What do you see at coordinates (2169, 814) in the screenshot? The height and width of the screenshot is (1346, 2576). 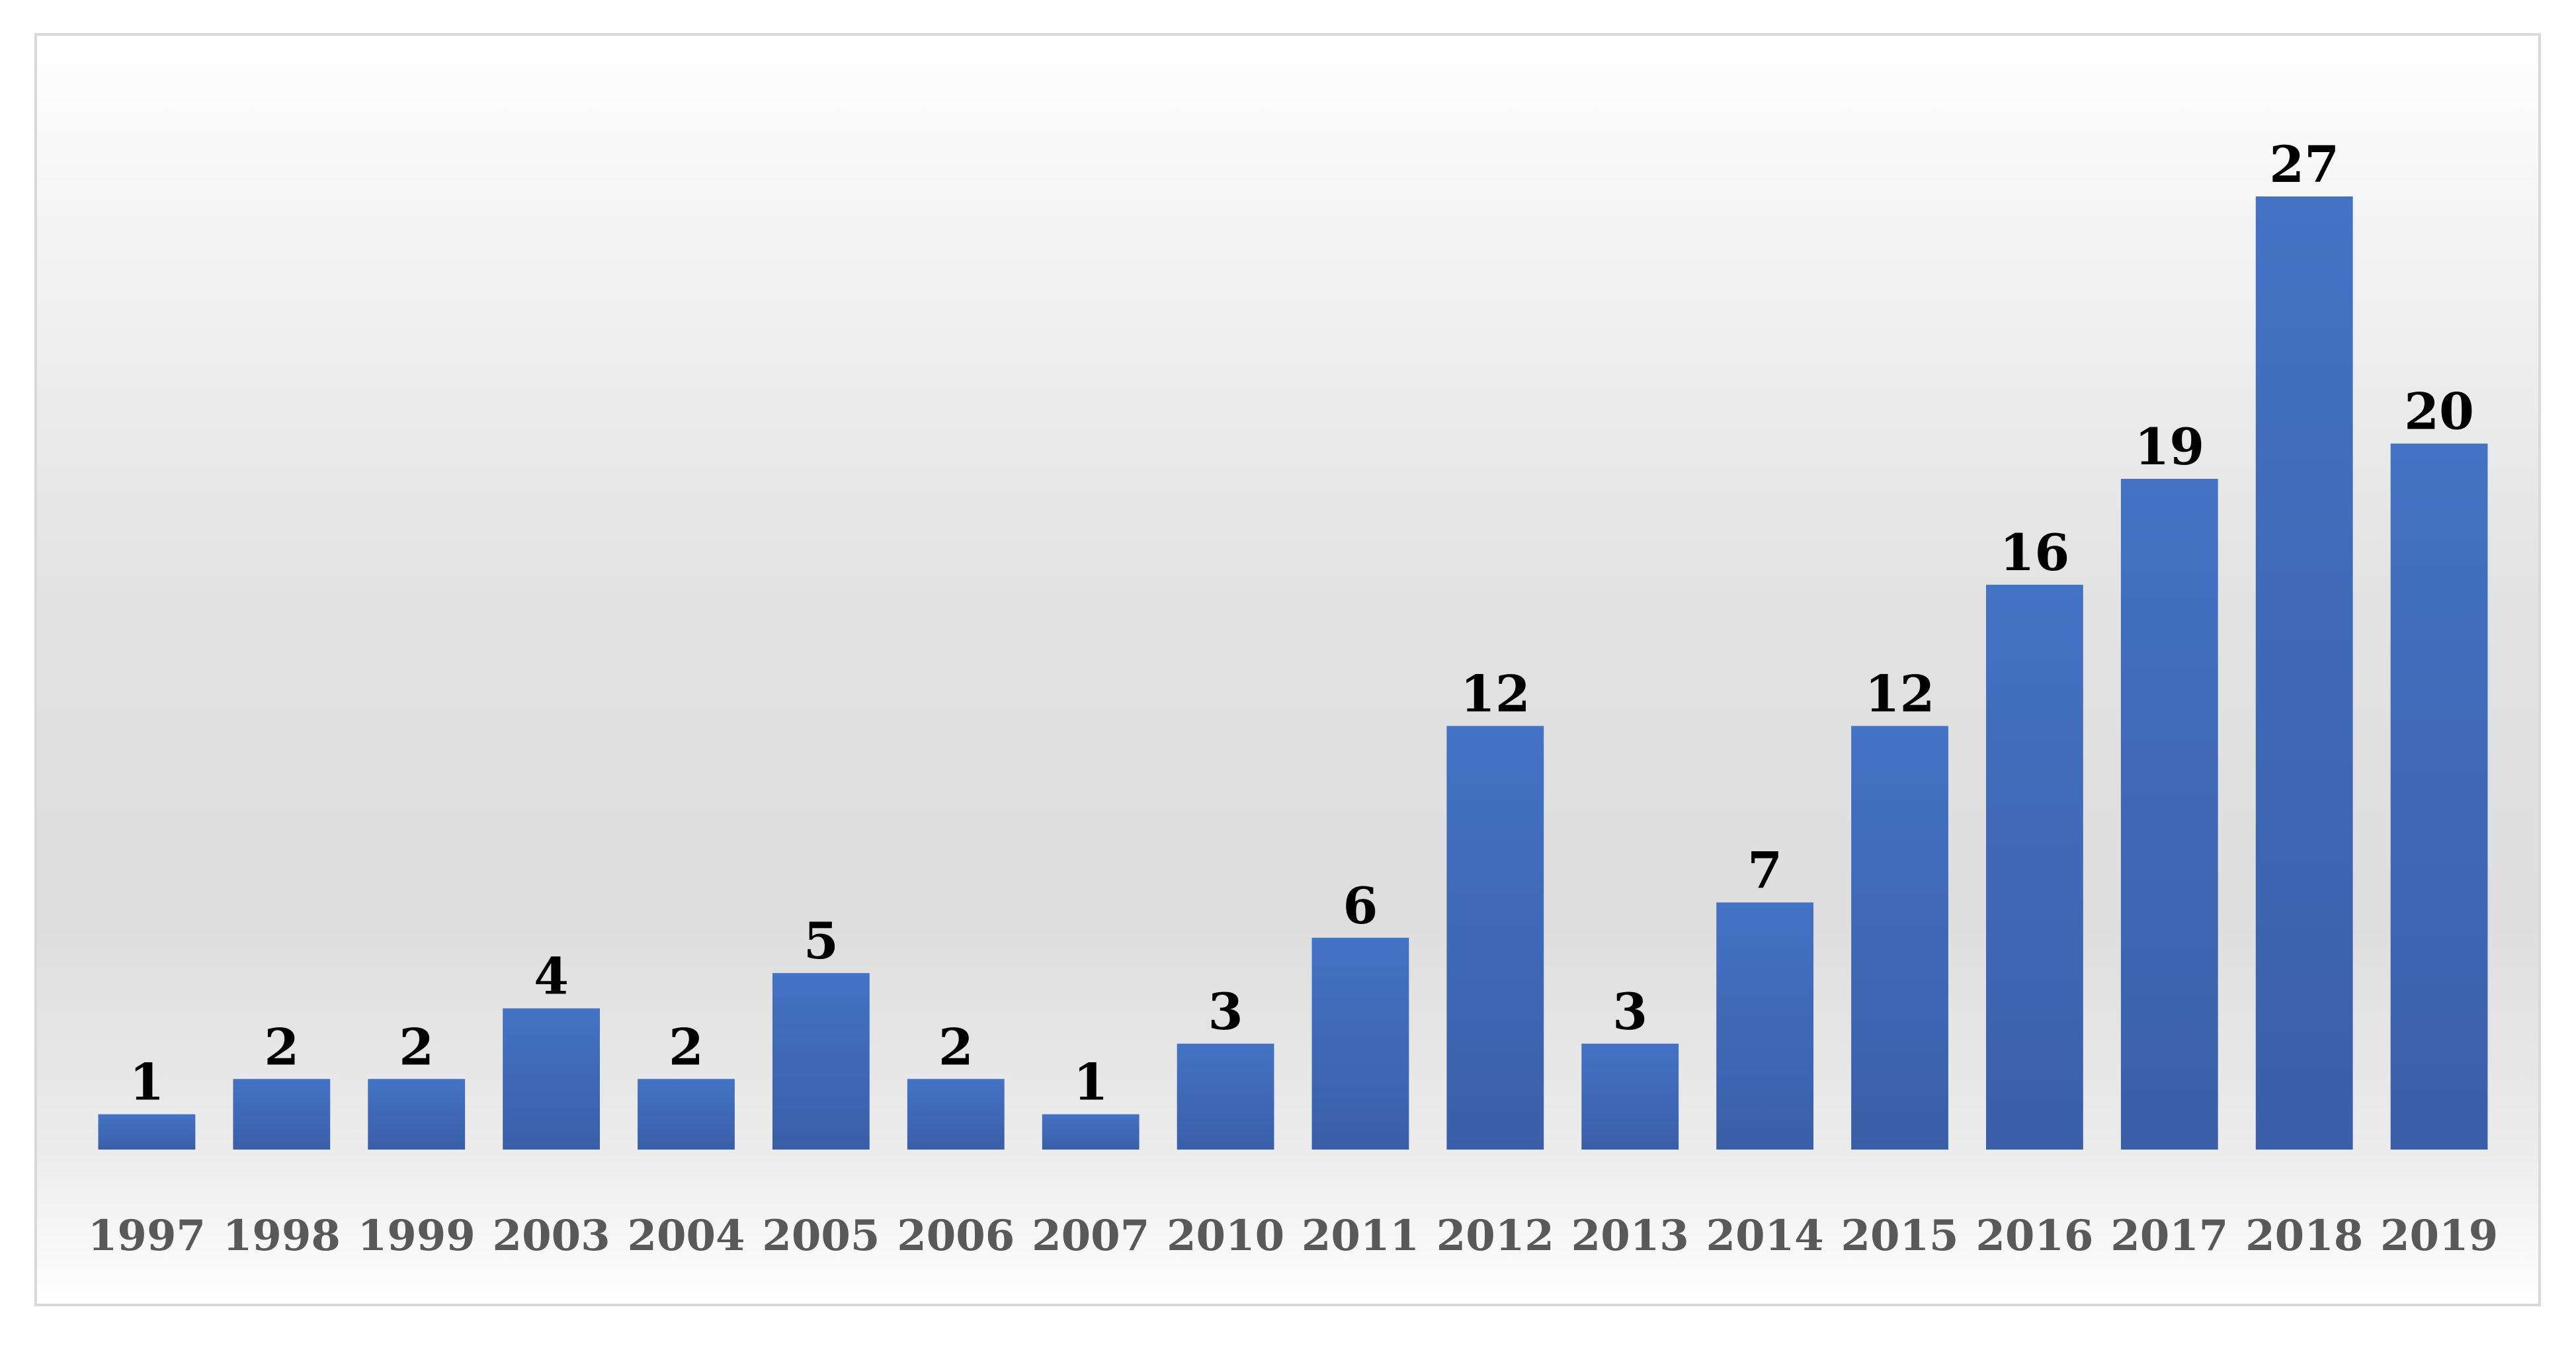 I see `bar-2017` at bounding box center [2169, 814].